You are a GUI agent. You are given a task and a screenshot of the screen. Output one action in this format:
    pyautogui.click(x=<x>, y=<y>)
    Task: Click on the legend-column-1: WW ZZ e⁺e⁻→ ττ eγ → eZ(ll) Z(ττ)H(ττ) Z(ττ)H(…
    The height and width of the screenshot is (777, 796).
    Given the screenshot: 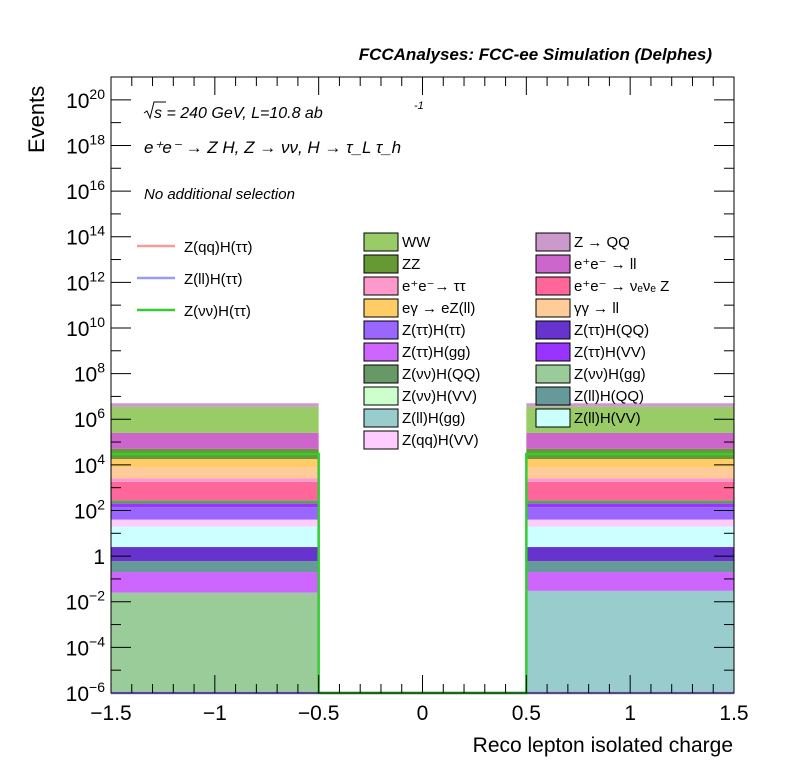 What is the action you would take?
    pyautogui.click(x=421, y=341)
    